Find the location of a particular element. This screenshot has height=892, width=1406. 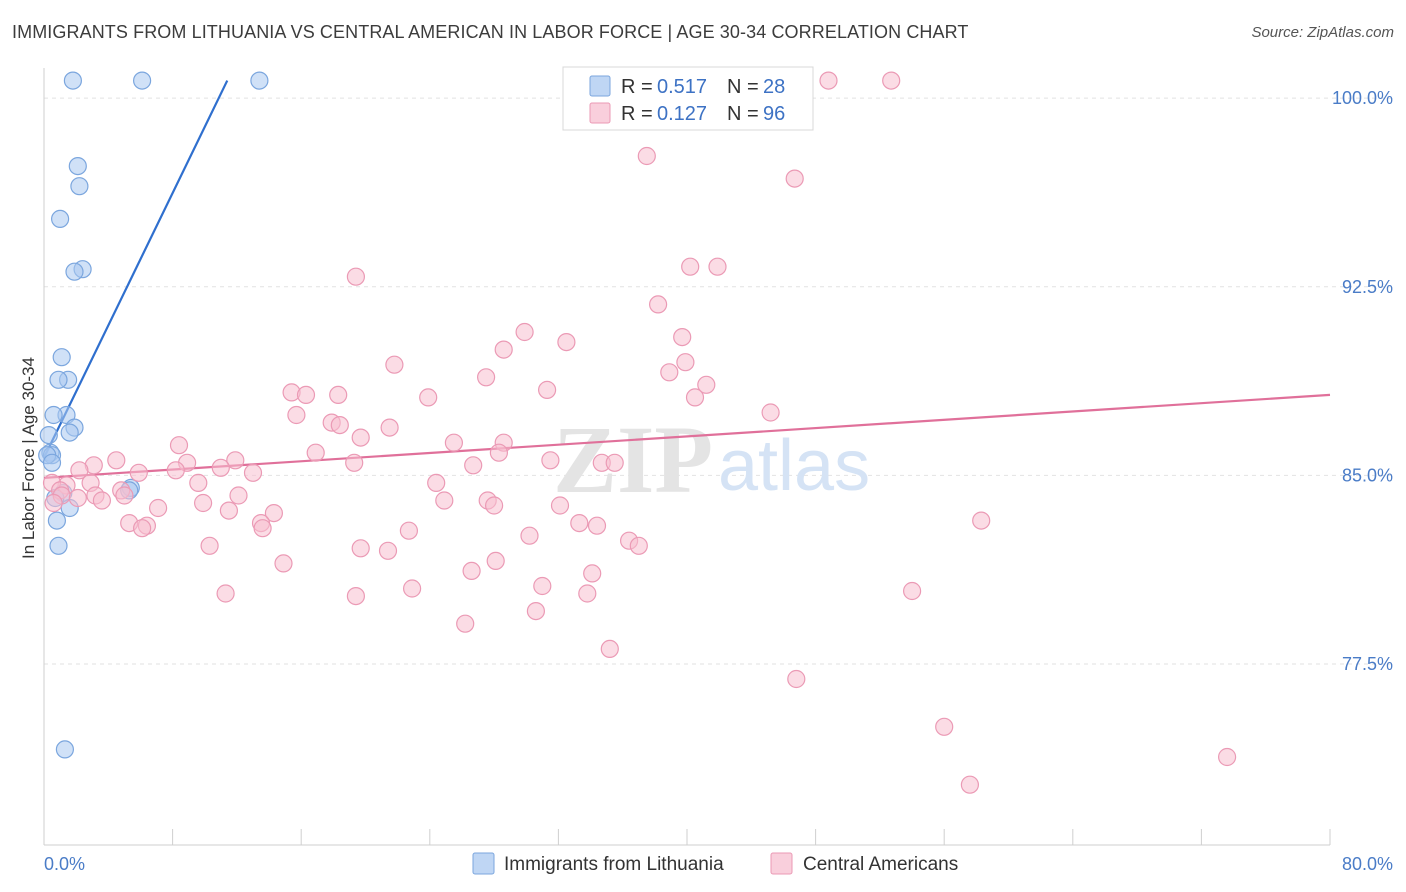

legend-r-label-central-americans: R = is located at coordinates (637, 114).